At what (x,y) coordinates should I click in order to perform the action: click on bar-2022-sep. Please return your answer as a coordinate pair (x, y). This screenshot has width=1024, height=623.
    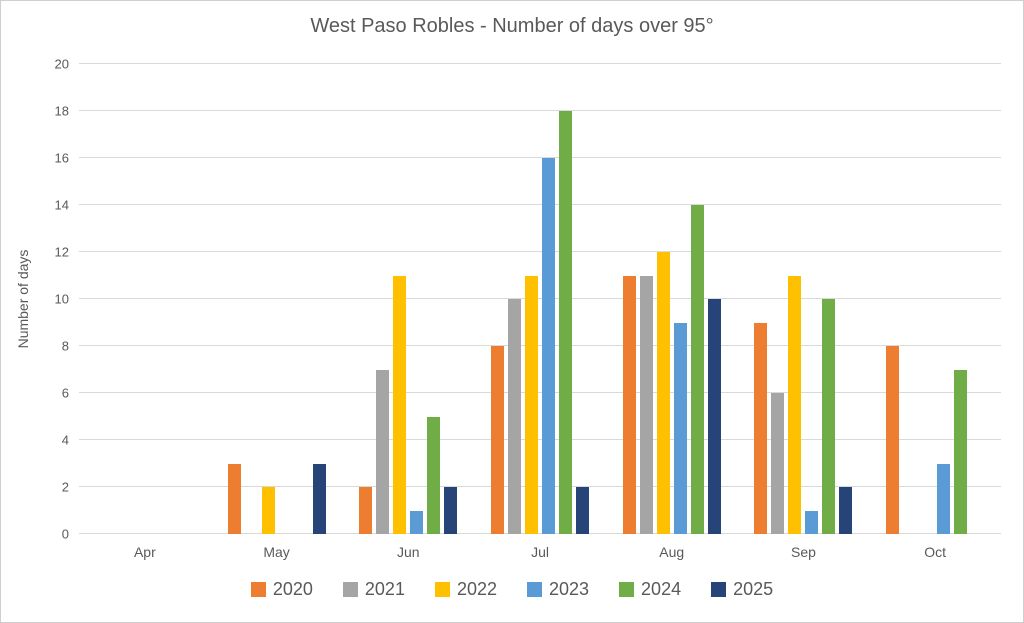
    Looking at the image, I should click on (795, 404).